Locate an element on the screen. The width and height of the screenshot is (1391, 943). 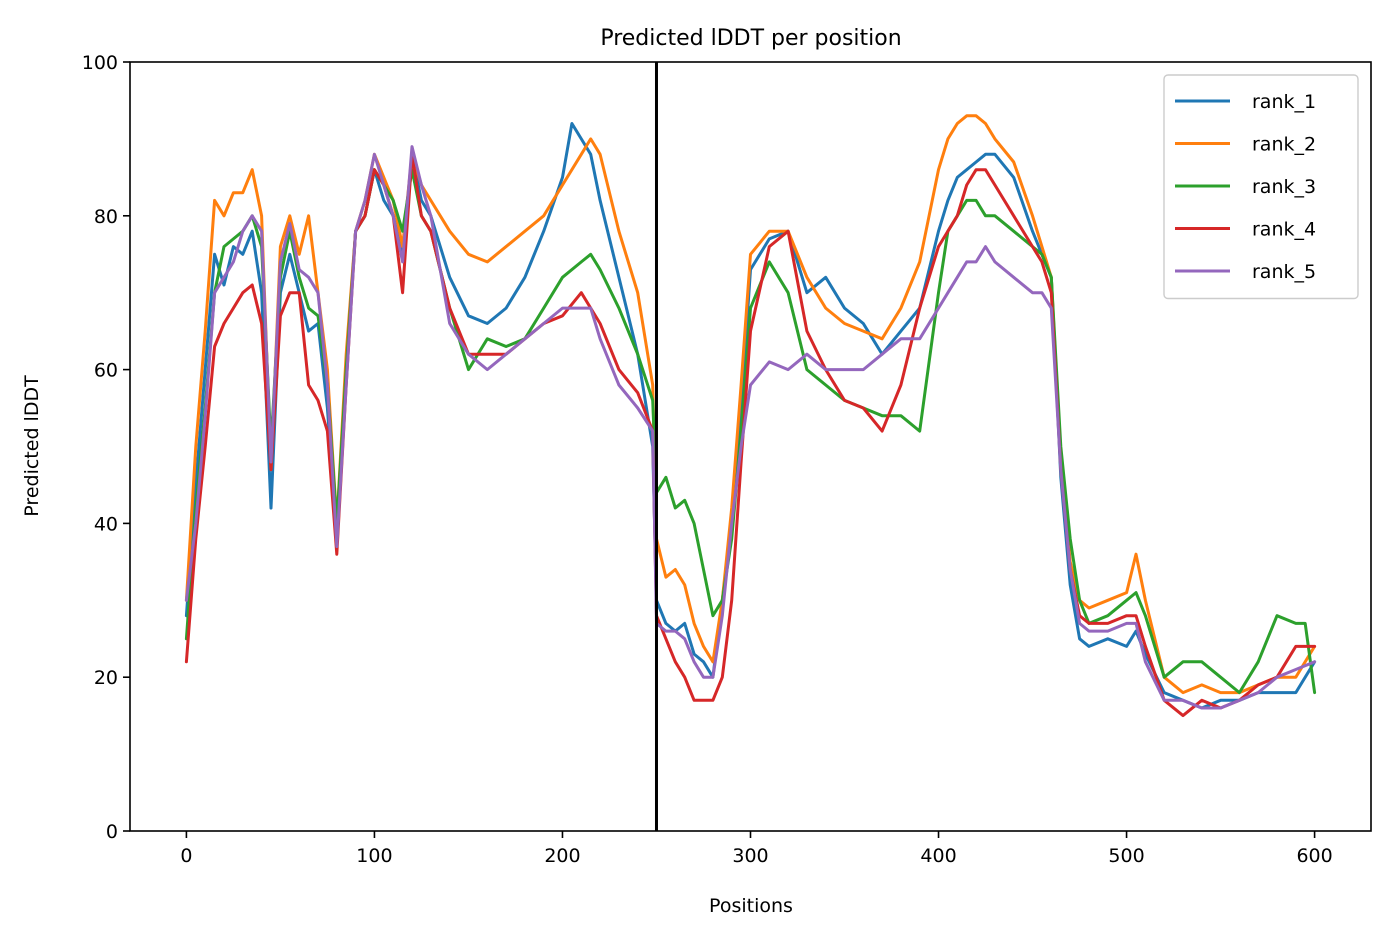
y-axis-label: Predicted lDDT is located at coordinates (32, 446).